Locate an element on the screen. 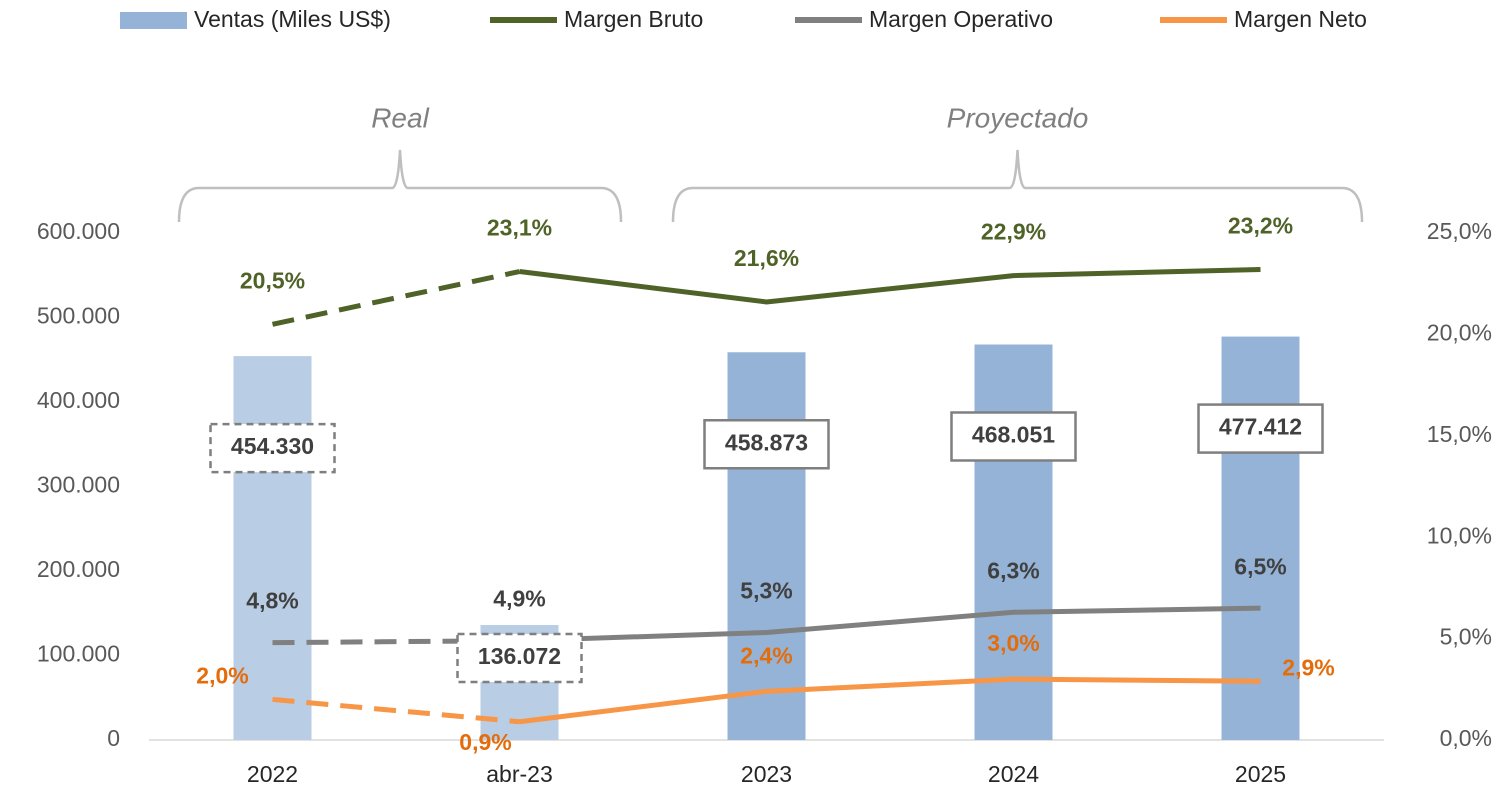 The height and width of the screenshot is (799, 1499). x-tick-label: 2024 is located at coordinates (1013, 774).